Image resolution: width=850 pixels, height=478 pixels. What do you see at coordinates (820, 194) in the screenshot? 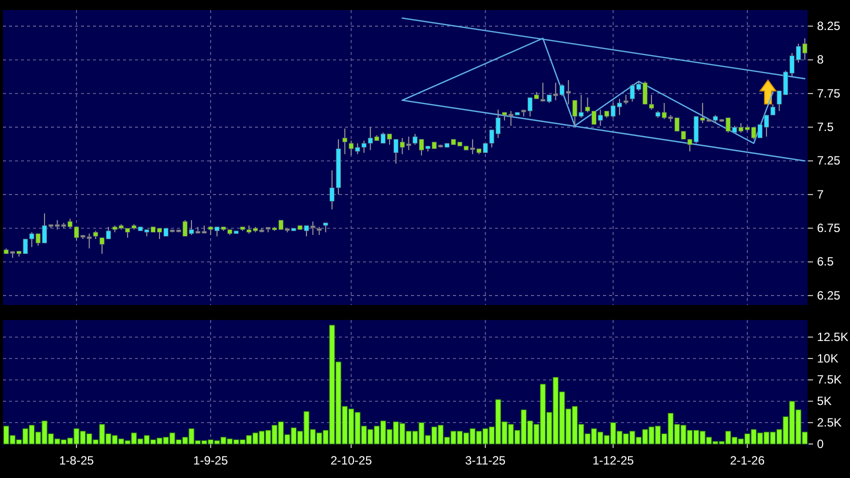
I see `y-tick-label: 7` at bounding box center [820, 194].